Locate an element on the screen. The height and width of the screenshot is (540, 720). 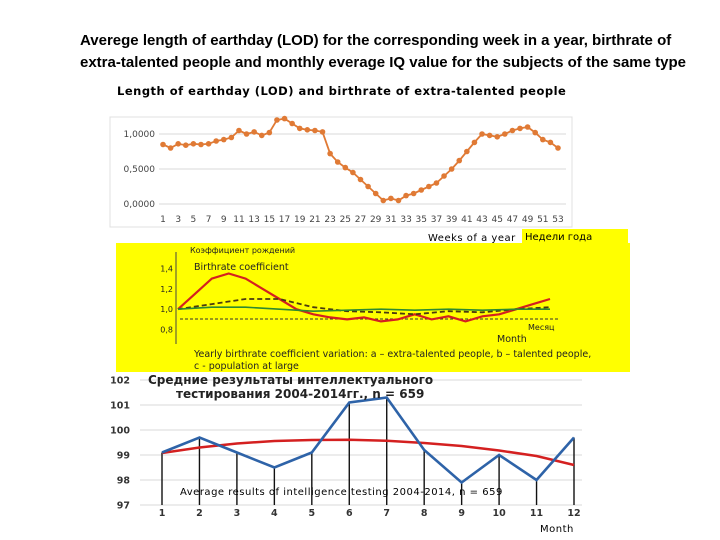
lod-x-tick-label: 9 is located at coordinates (224, 220).